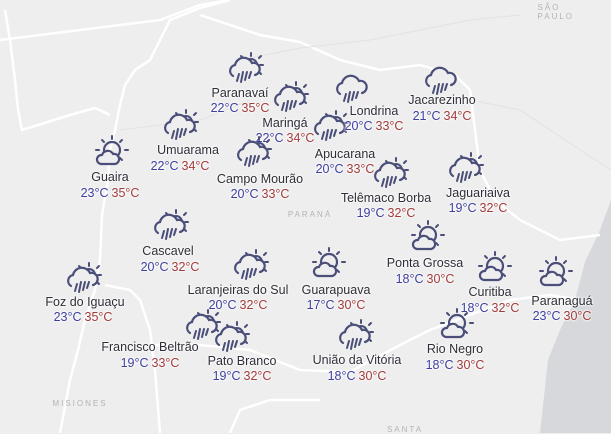 The height and width of the screenshot is (434, 611). What do you see at coordinates (170, 267) in the screenshot?
I see `city-temperatures: 20°C 32°C` at bounding box center [170, 267].